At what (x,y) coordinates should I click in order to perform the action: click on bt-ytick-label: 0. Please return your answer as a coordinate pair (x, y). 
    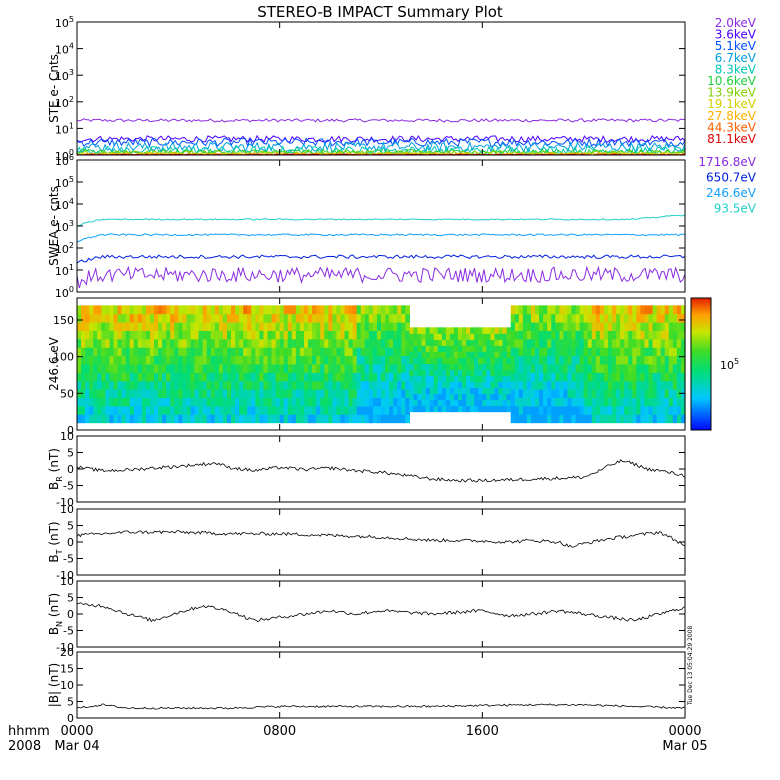
    Looking at the image, I should click on (70, 542).